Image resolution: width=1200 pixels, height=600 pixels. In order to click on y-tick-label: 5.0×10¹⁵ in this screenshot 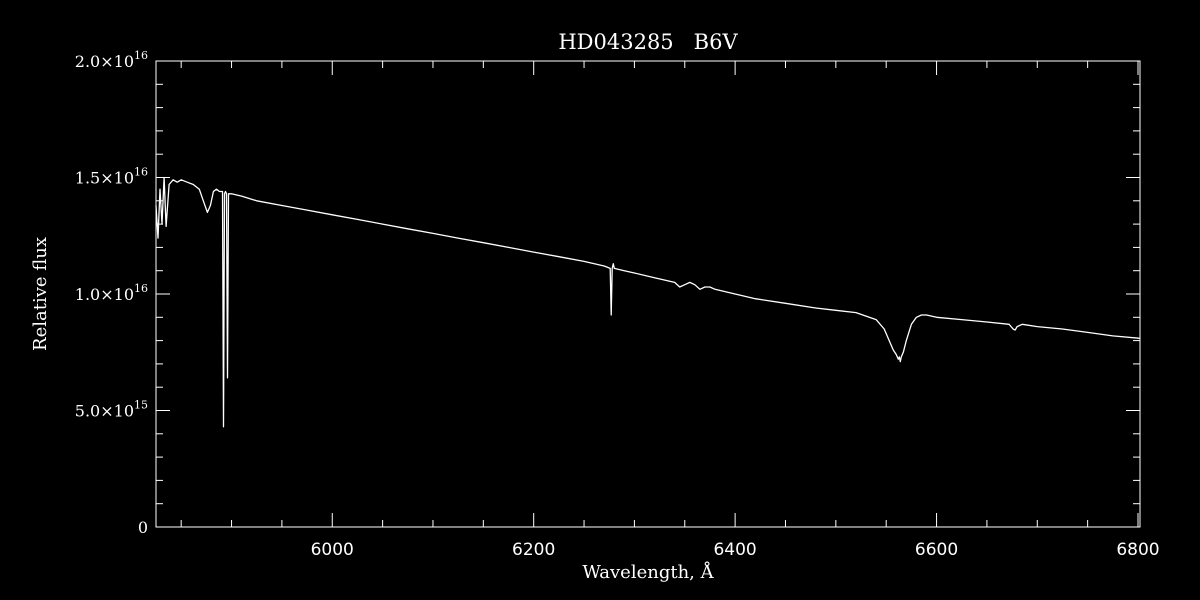, I will do `click(111, 410)`.